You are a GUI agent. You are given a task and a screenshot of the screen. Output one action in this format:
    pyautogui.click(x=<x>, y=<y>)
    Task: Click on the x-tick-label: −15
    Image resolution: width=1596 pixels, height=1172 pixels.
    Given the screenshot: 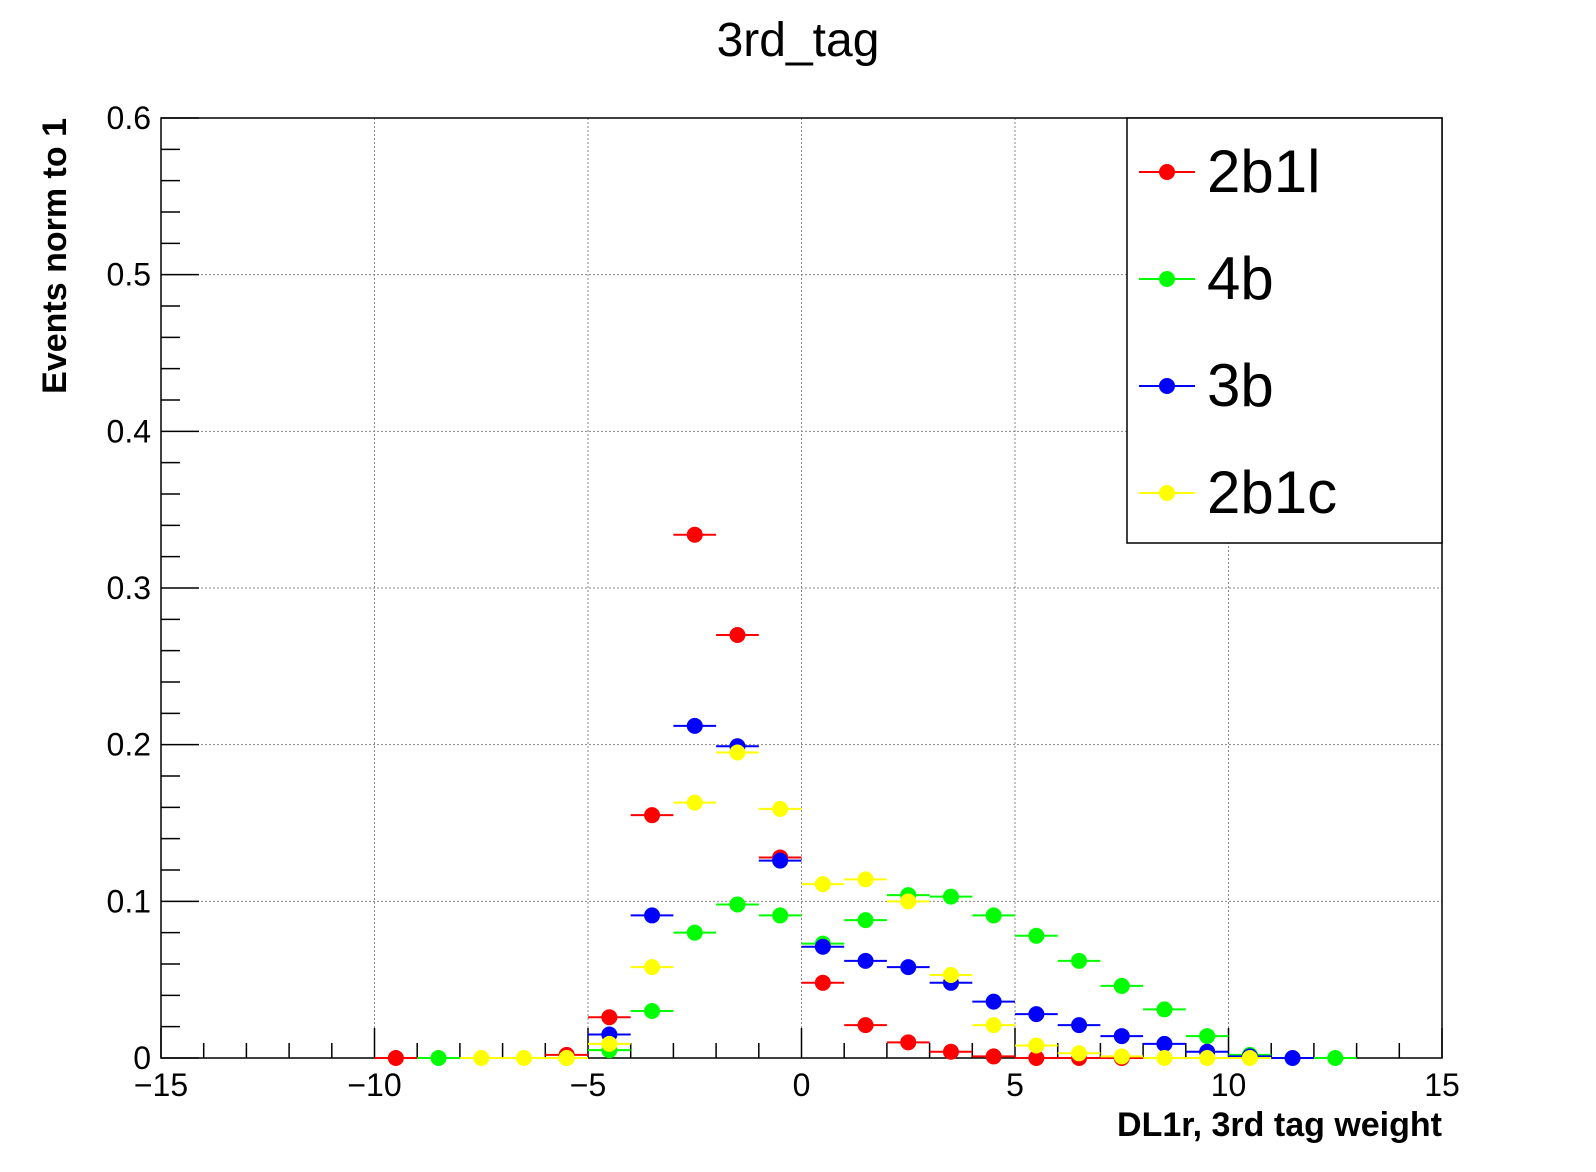 What is the action you would take?
    pyautogui.click(x=161, y=1085)
    